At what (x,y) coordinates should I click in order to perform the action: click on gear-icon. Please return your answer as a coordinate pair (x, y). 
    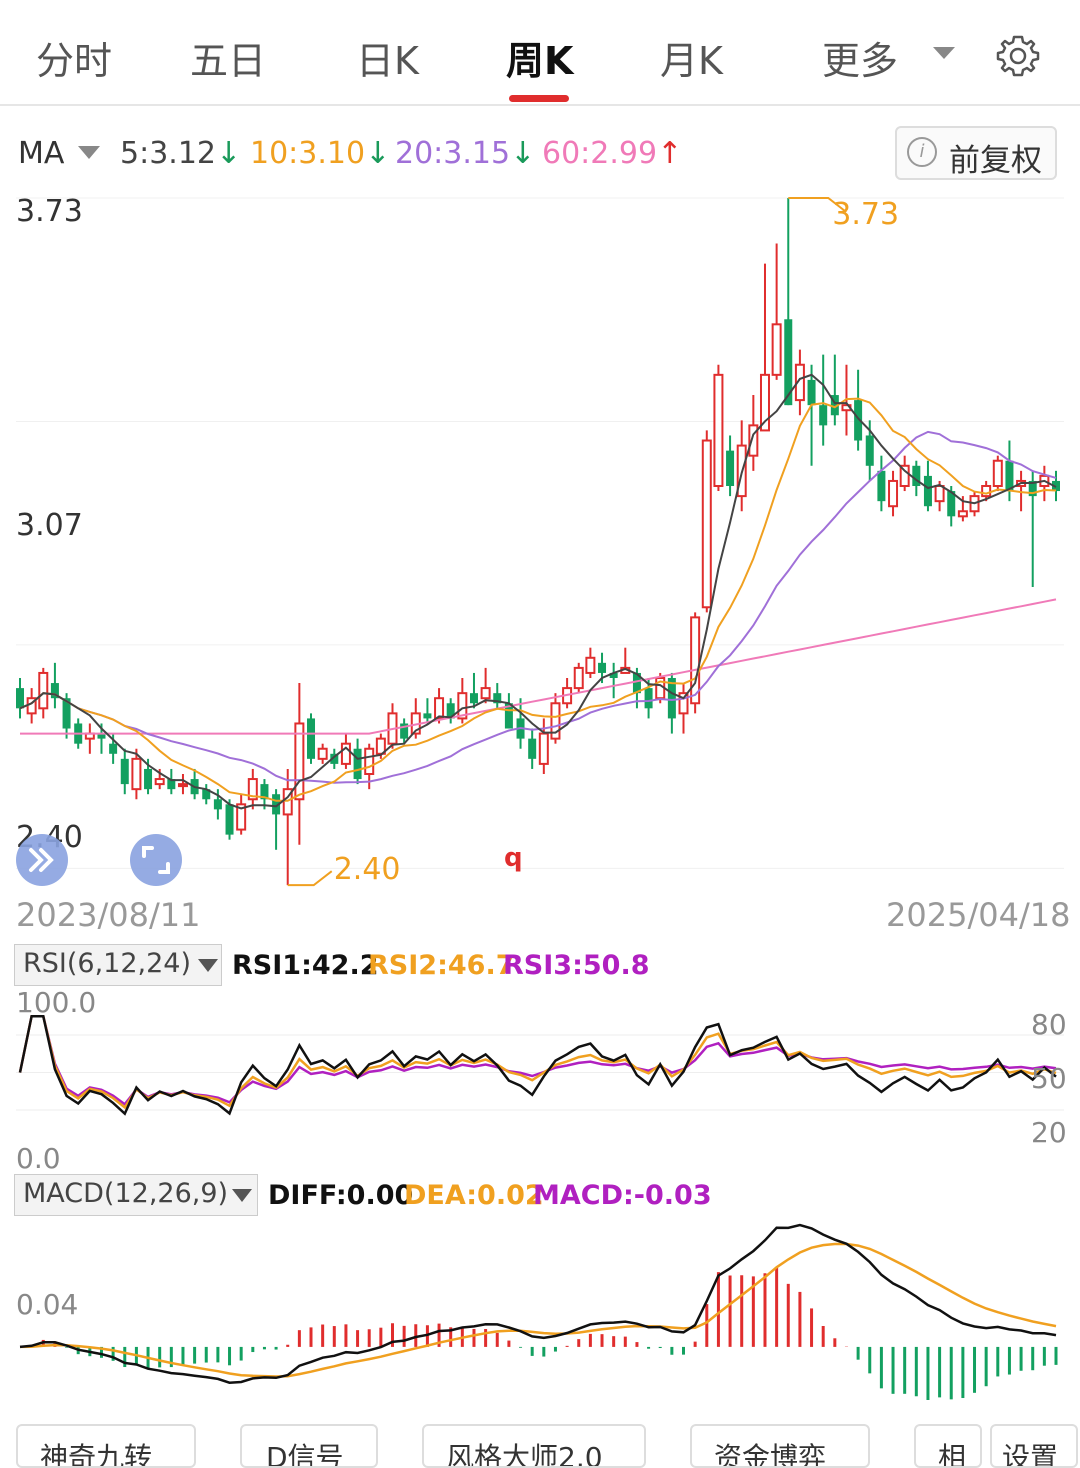
    Looking at the image, I should click on (1018, 56).